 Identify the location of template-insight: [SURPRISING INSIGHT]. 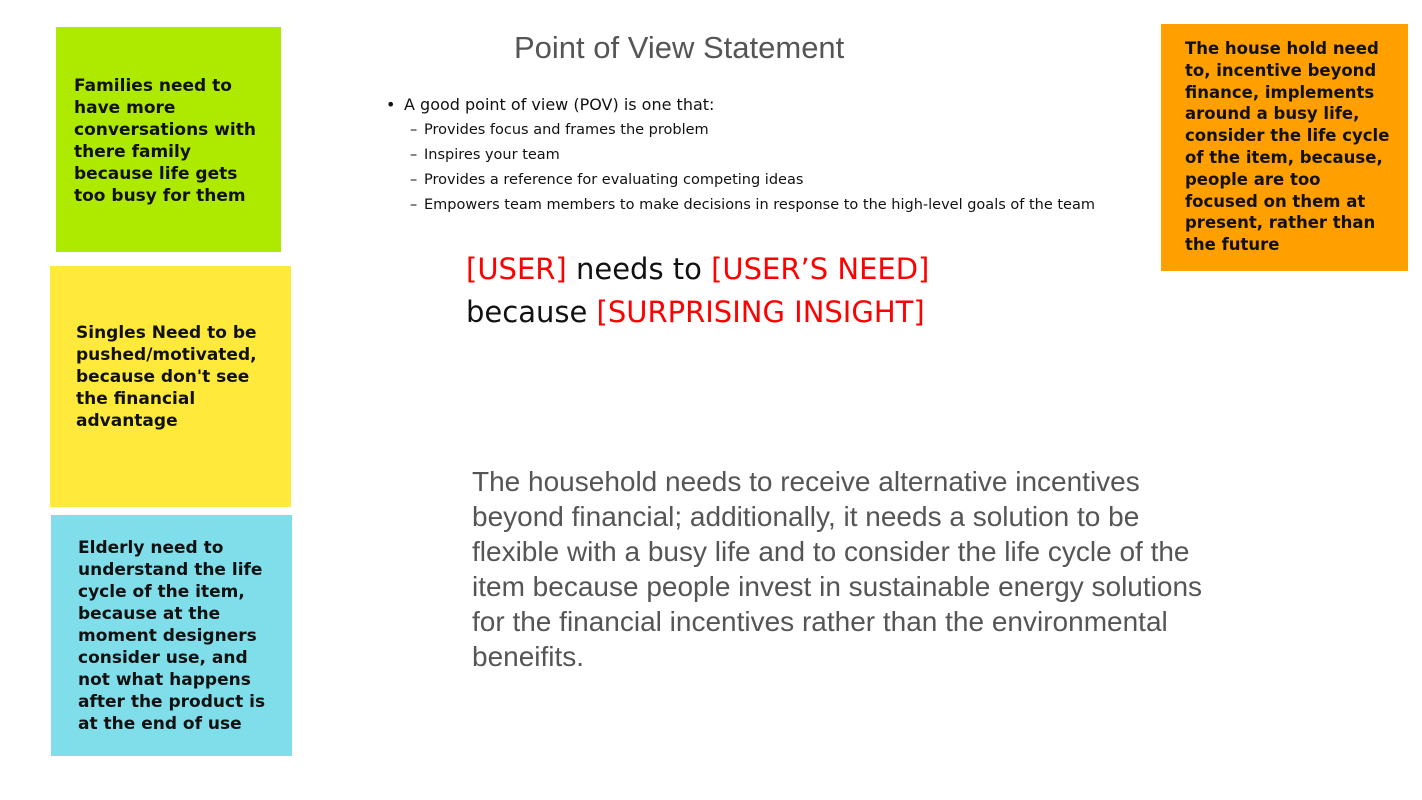
(760, 312).